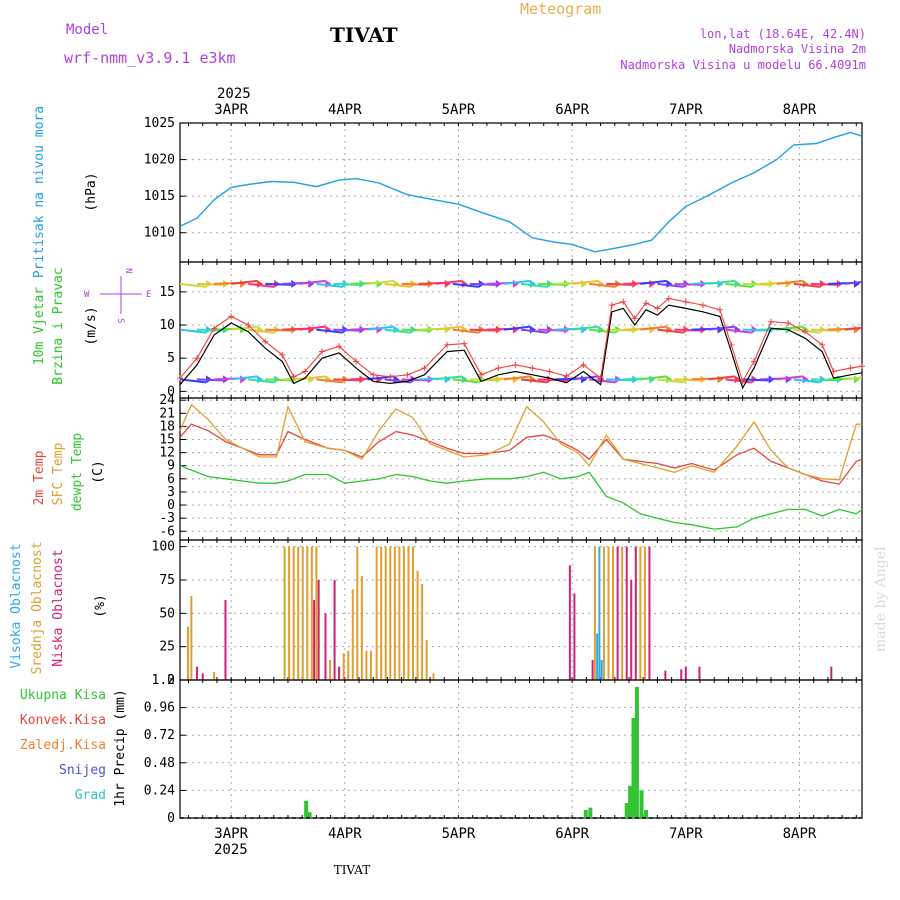 Image resolution: width=900 pixels, height=900 pixels. What do you see at coordinates (167, 518) in the screenshot?
I see `ytick-label: -3` at bounding box center [167, 518].